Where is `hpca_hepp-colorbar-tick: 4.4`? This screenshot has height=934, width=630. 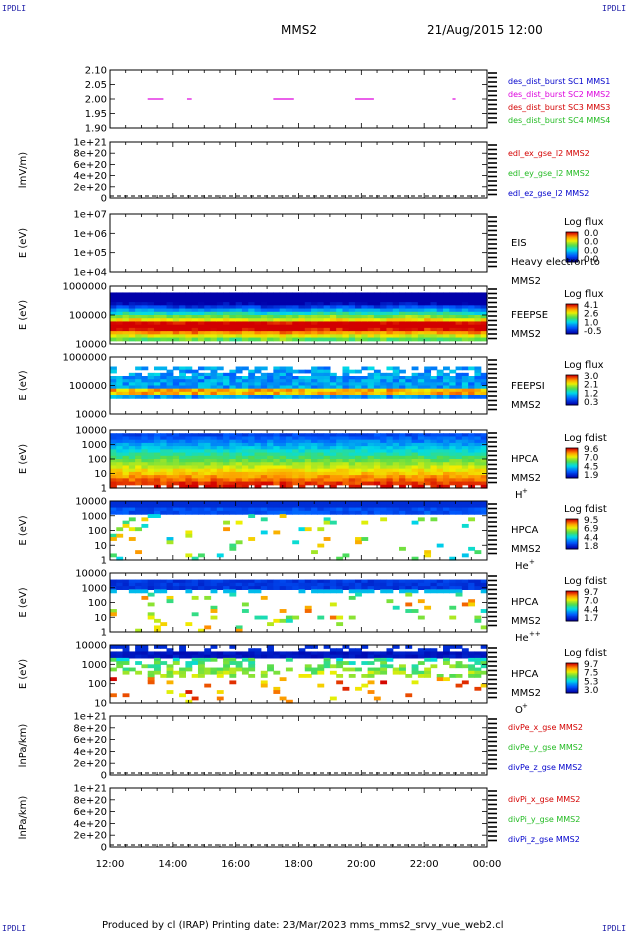
hpca_hepp-colorbar-tick: 4.4 is located at coordinates (591, 610).